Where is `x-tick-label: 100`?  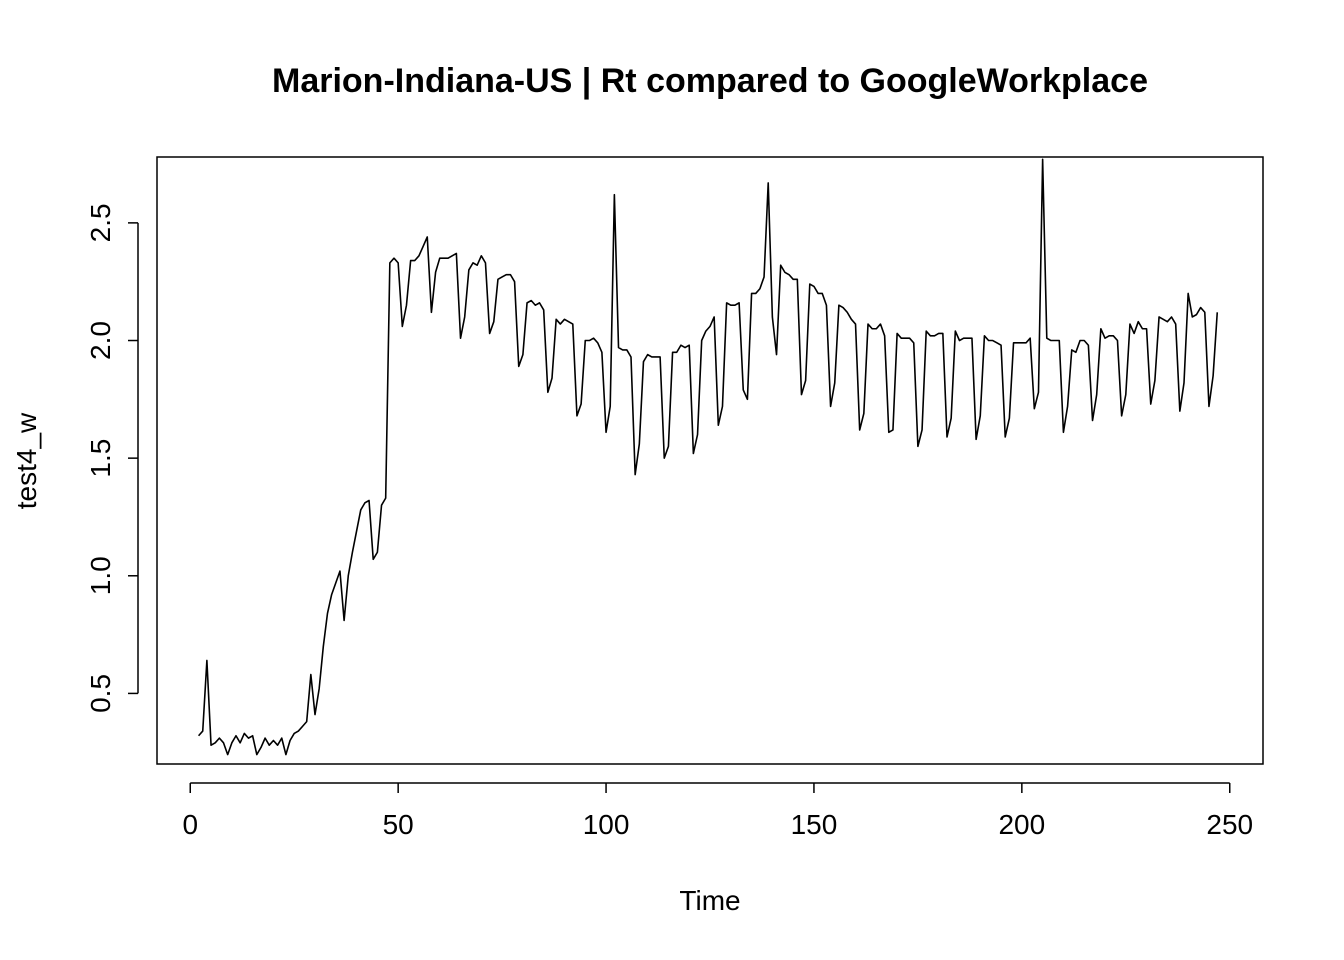 x-tick-label: 100 is located at coordinates (606, 824).